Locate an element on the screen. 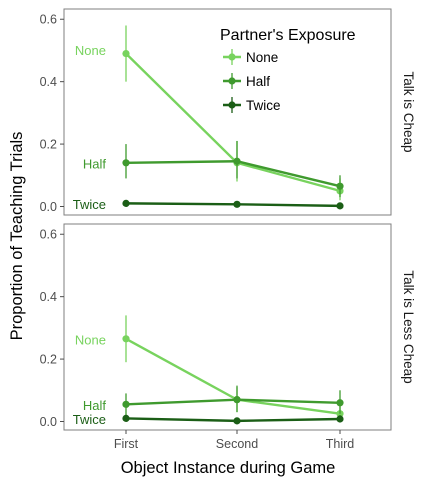 The width and height of the screenshot is (428, 485). legend: Partner's Exposure None Half Twice is located at coordinates (288, 70).